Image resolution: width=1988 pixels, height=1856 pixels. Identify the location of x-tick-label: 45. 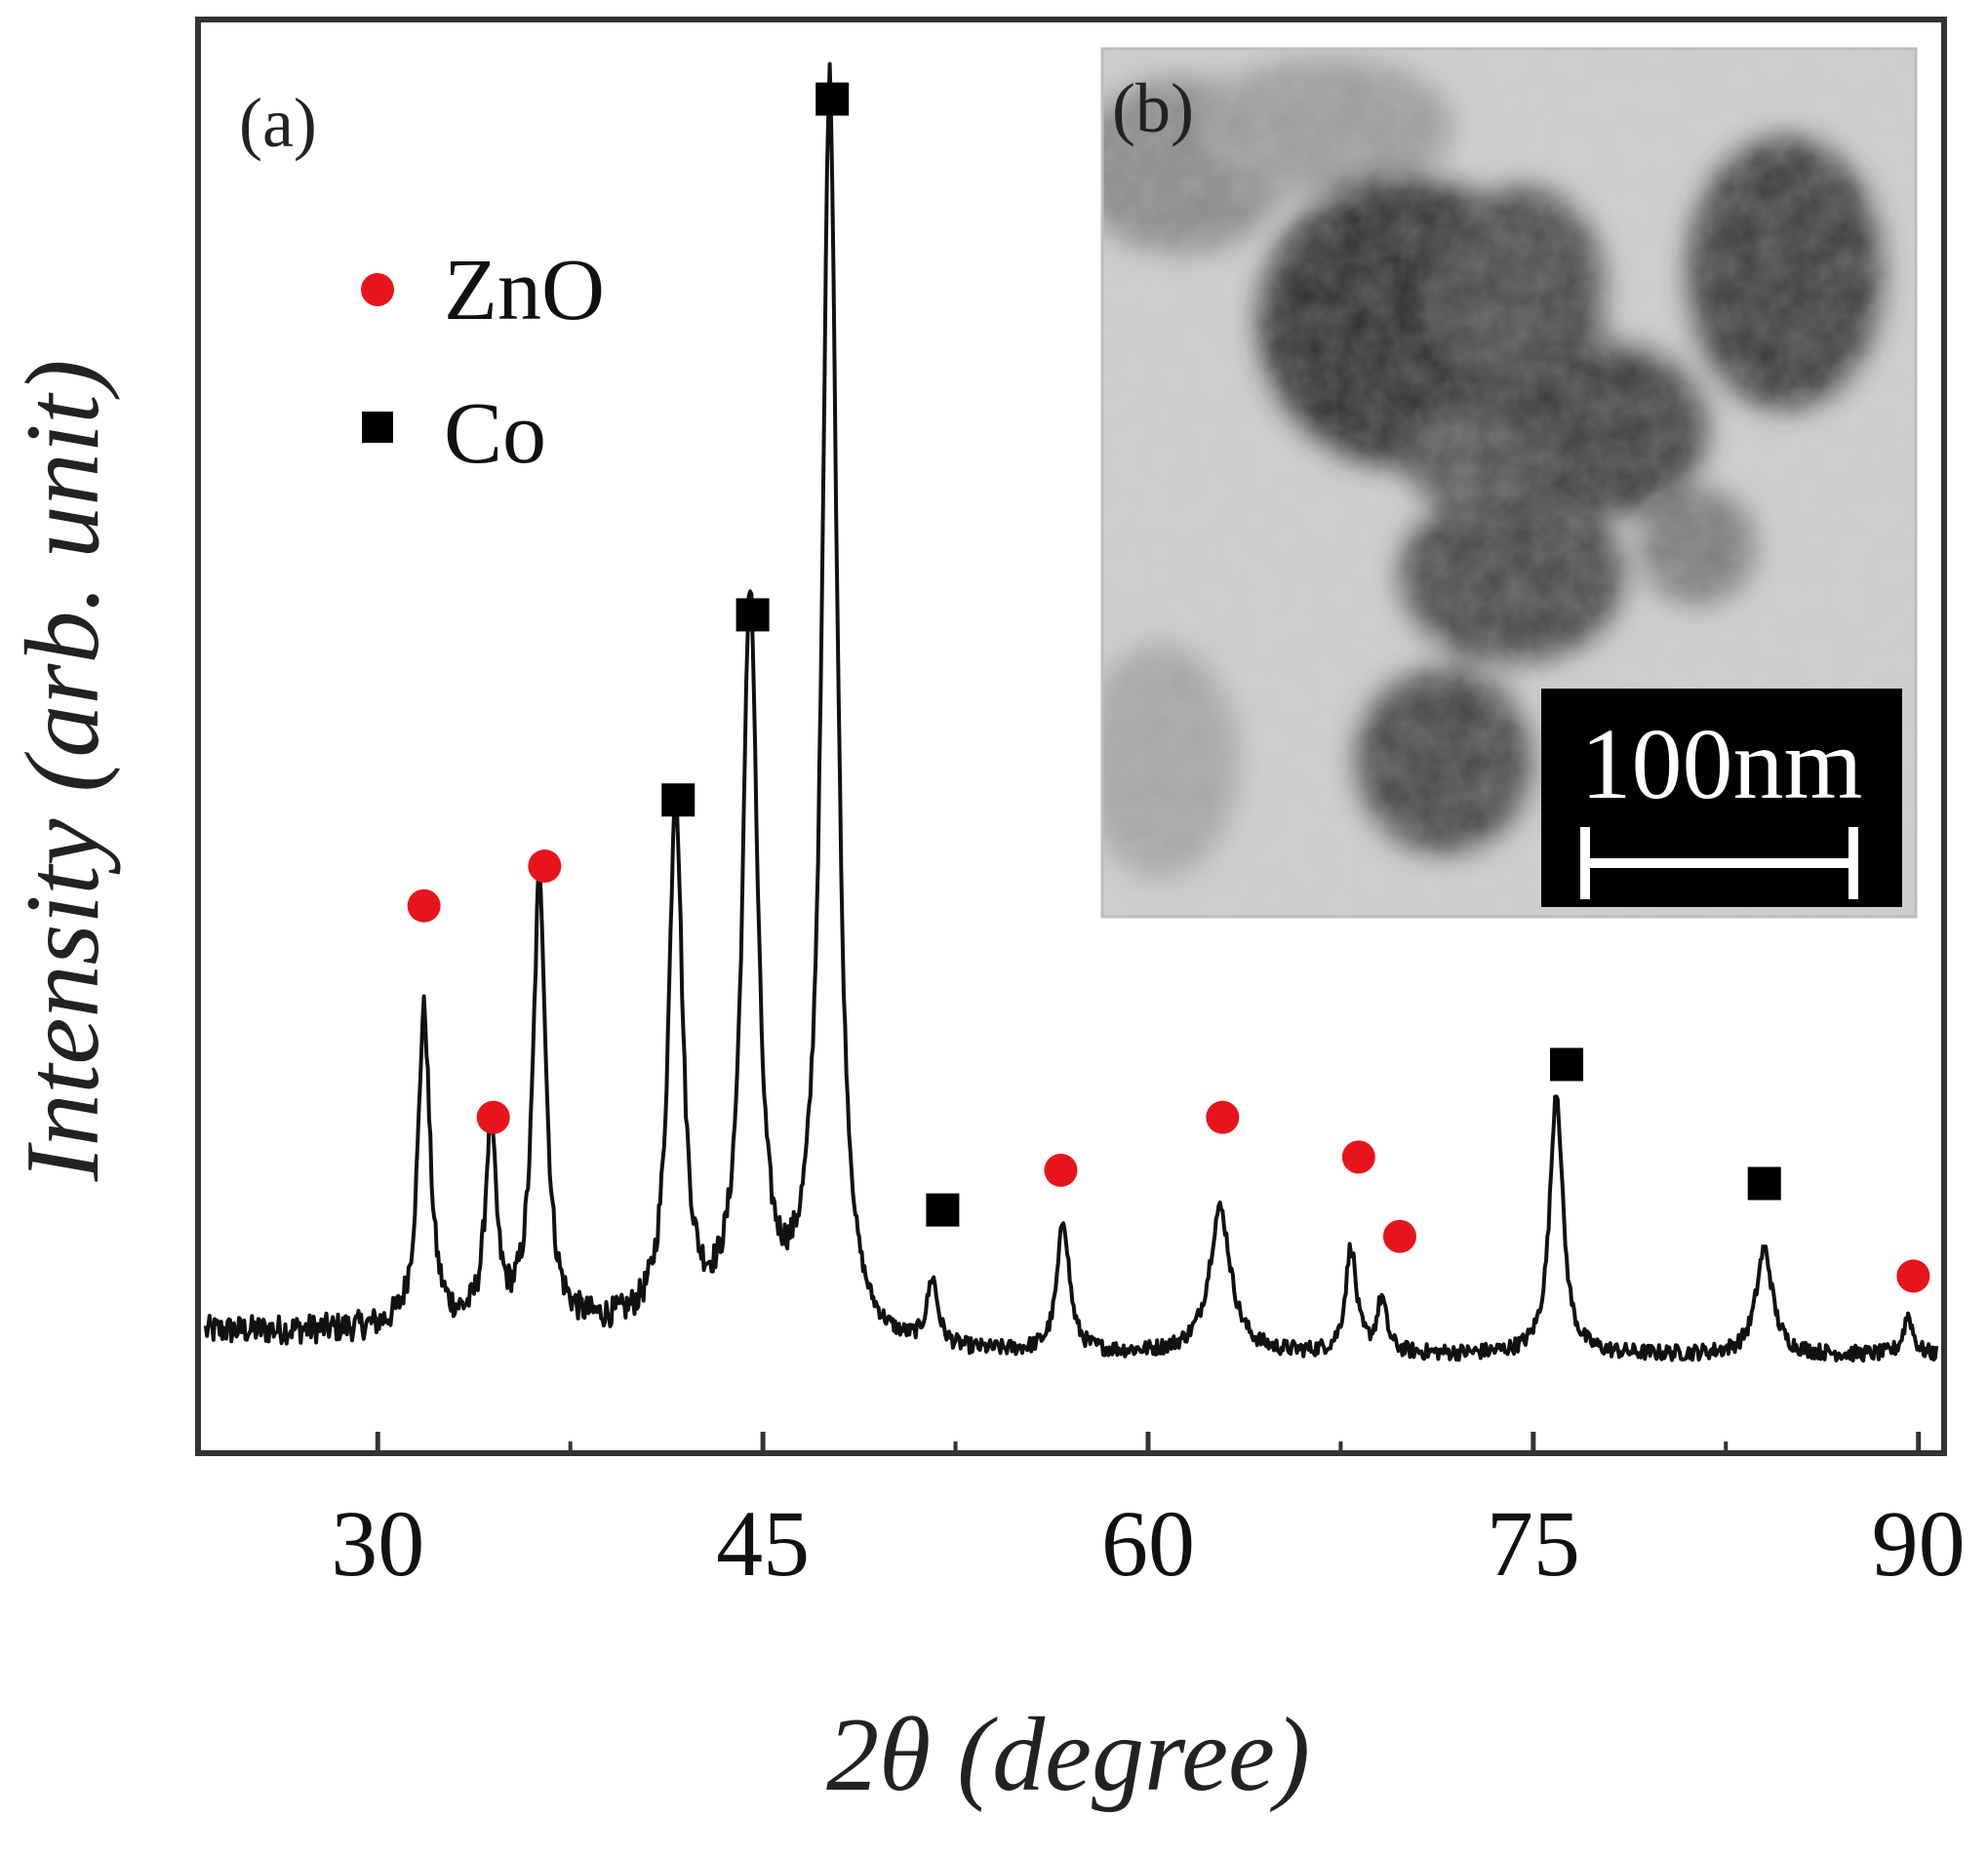
(763, 1543).